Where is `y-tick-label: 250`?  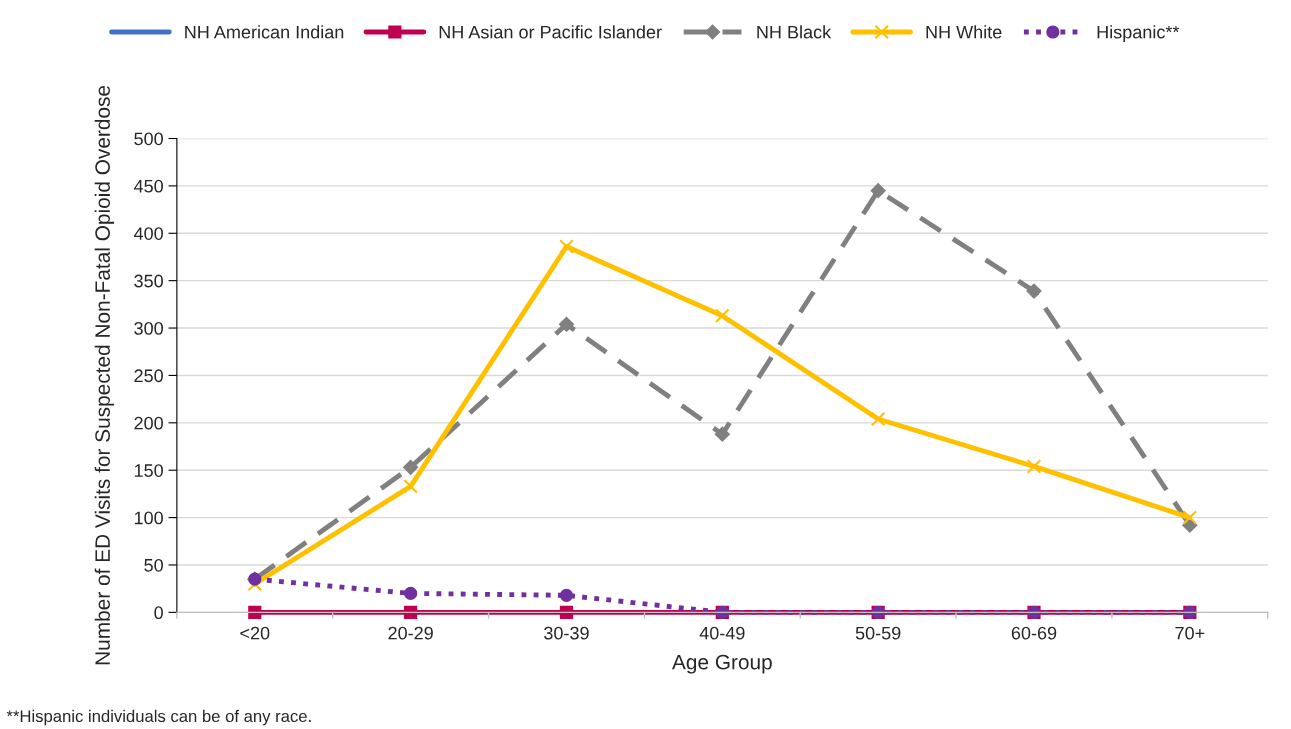 y-tick-label: 250 is located at coordinates (148, 376).